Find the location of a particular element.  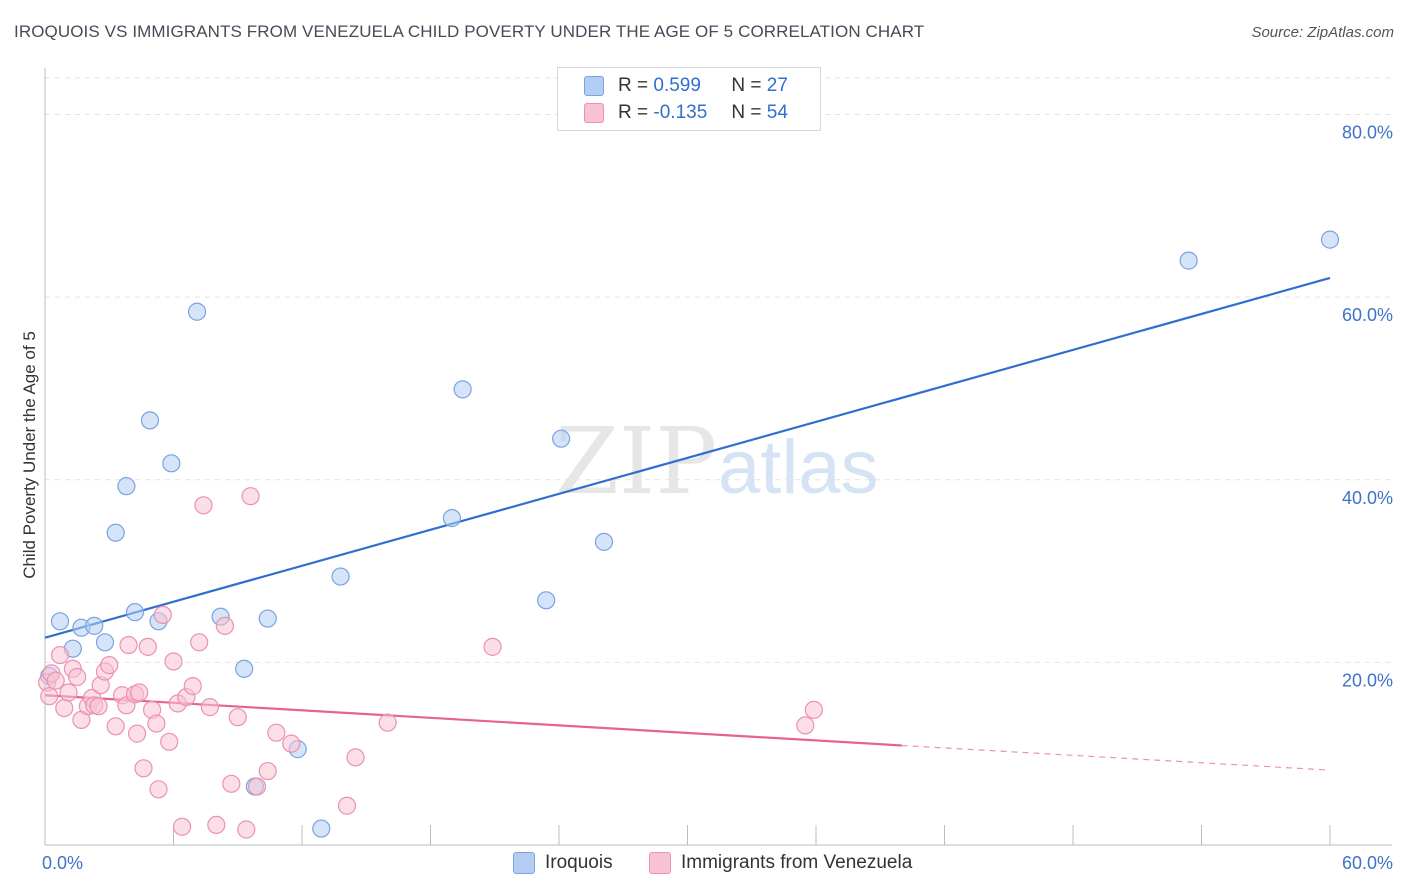

y-tick-label: 20.0% is located at coordinates (1367, 680).